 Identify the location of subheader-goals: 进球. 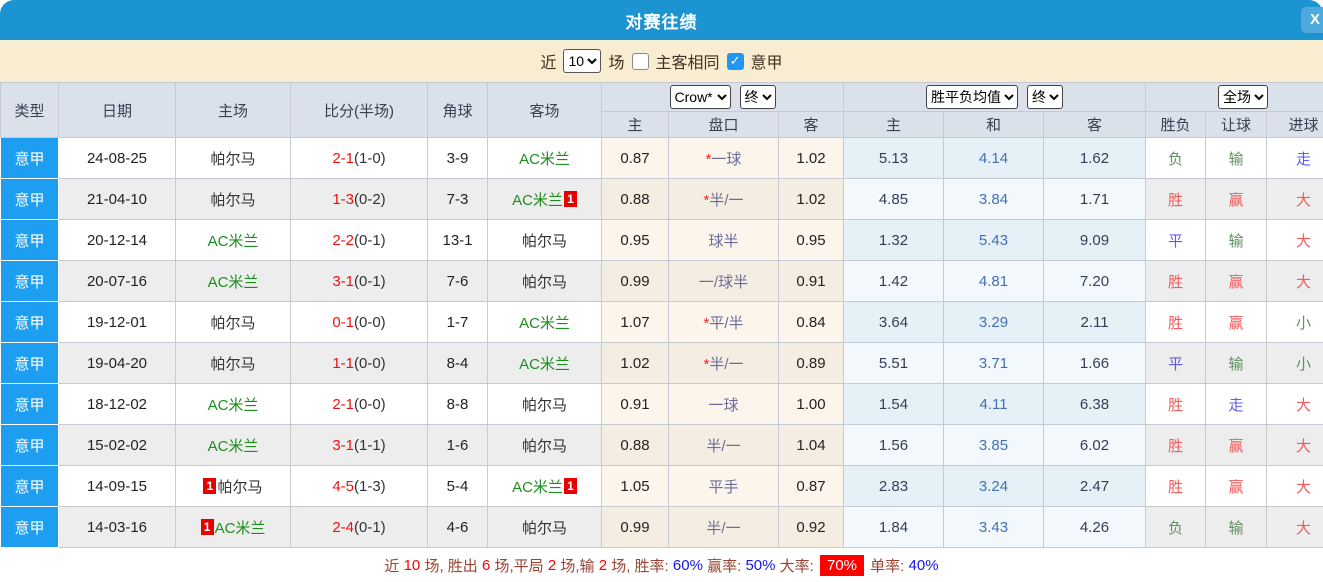
(1294, 124).